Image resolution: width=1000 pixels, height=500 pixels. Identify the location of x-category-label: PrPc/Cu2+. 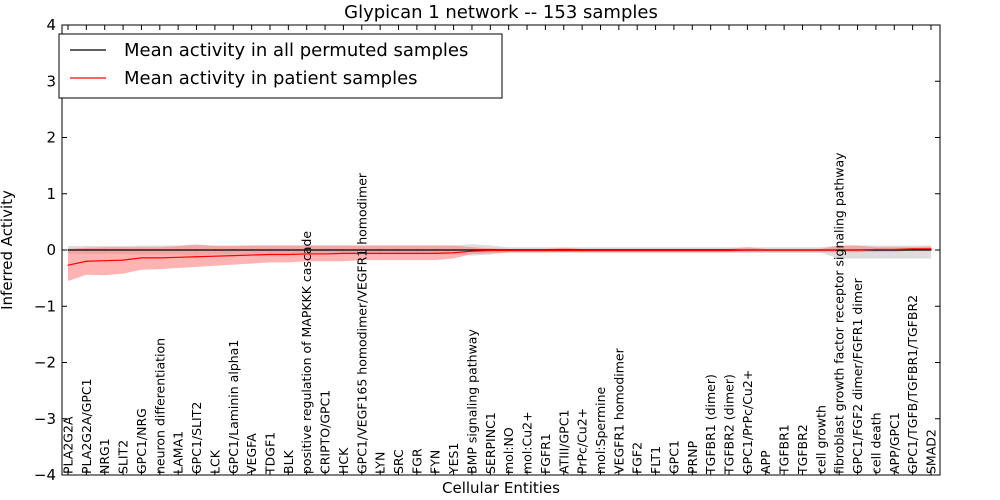
(582, 441).